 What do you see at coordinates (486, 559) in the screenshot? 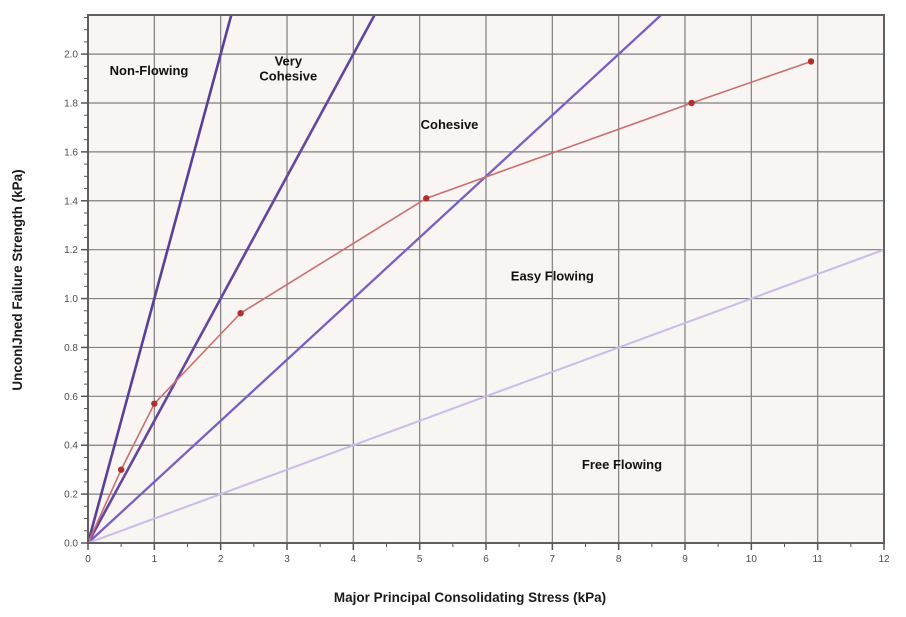
I see `x-tick-label: 6` at bounding box center [486, 559].